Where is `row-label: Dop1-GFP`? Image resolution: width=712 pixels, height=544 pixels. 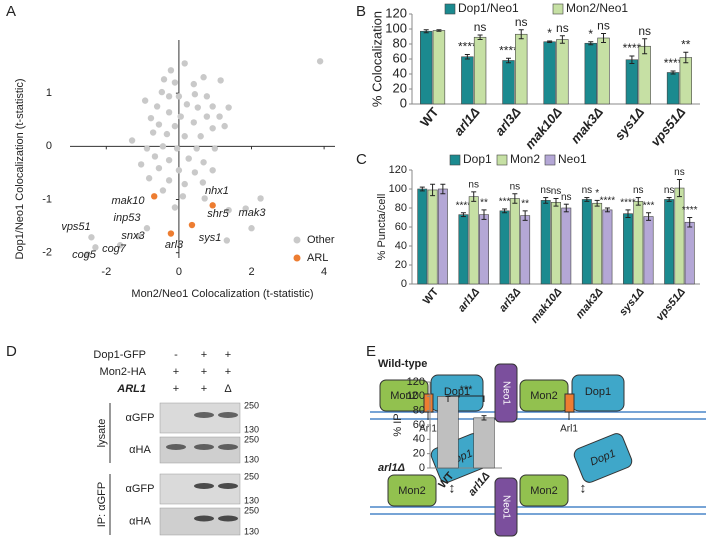 row-label: Dop1-GFP is located at coordinates (119, 355).